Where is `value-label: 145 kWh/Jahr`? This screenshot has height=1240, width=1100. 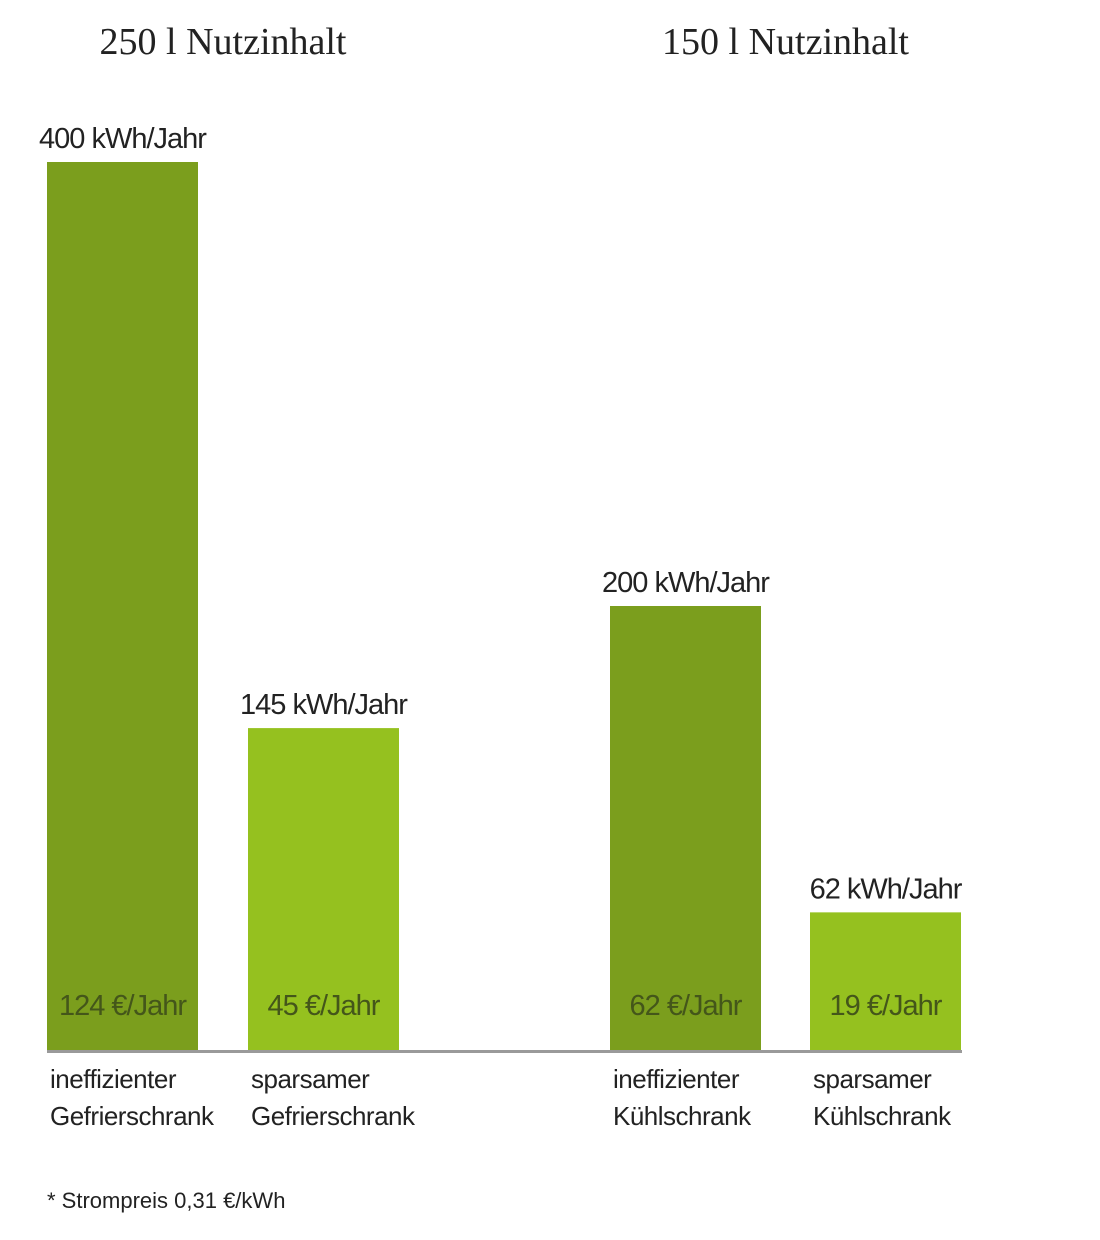
value-label: 145 kWh/Jahr is located at coordinates (324, 705).